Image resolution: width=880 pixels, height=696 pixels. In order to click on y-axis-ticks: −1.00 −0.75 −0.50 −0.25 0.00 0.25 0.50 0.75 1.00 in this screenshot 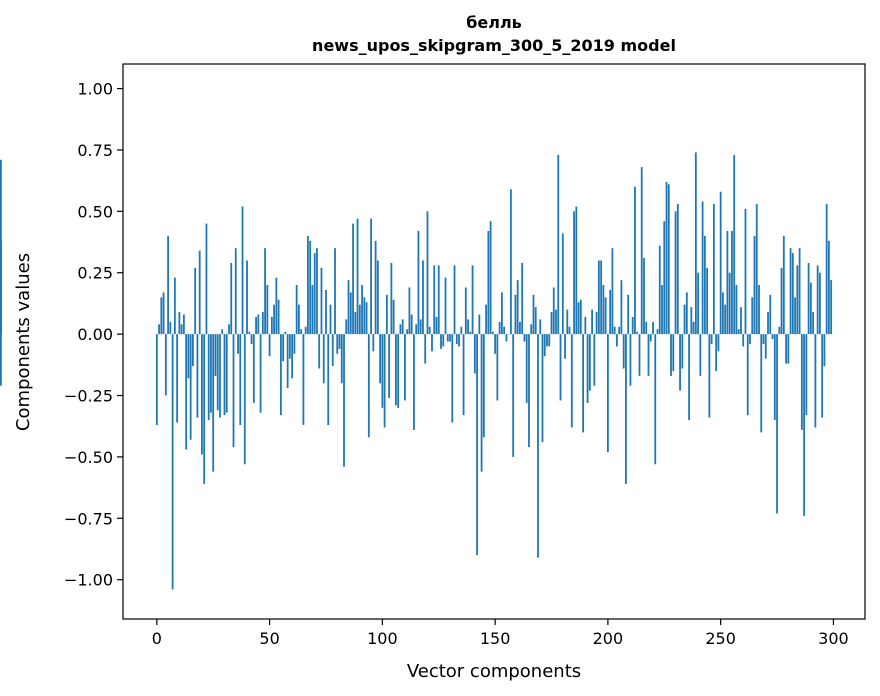, I will do `click(93, 335)`.